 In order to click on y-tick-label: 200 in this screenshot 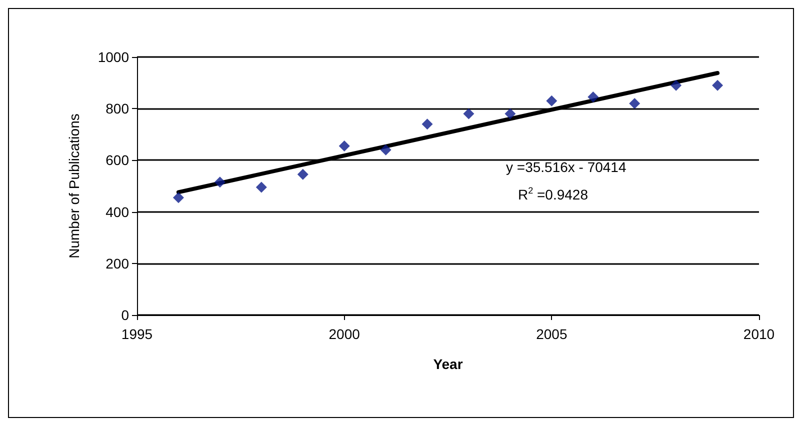, I will do `click(118, 263)`.